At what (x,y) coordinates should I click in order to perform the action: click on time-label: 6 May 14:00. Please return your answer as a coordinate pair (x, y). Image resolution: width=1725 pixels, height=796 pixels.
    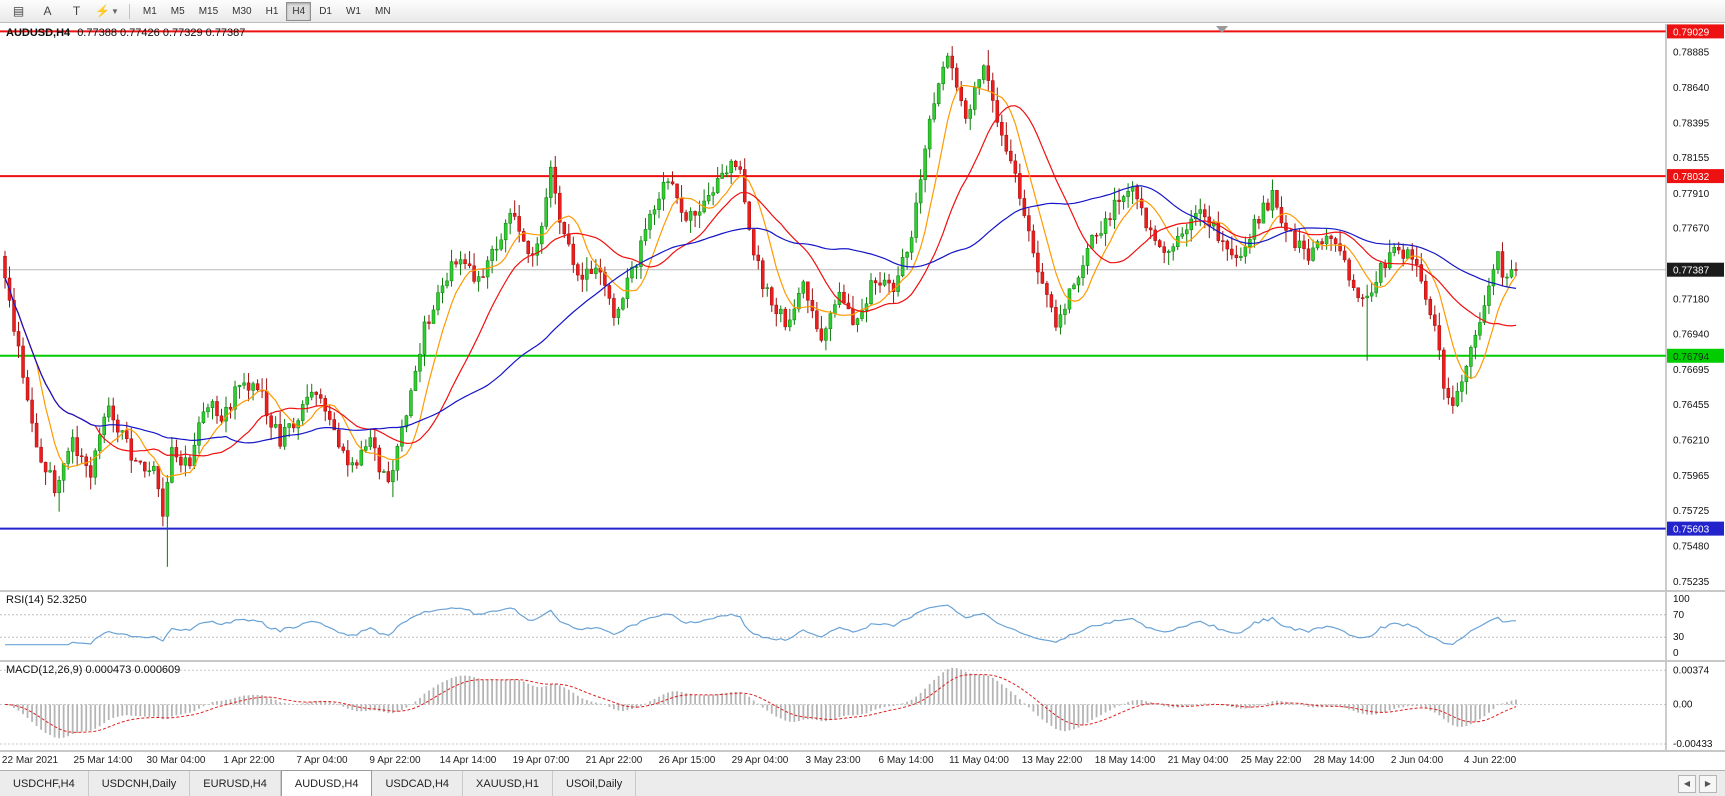
    Looking at the image, I should click on (906, 760).